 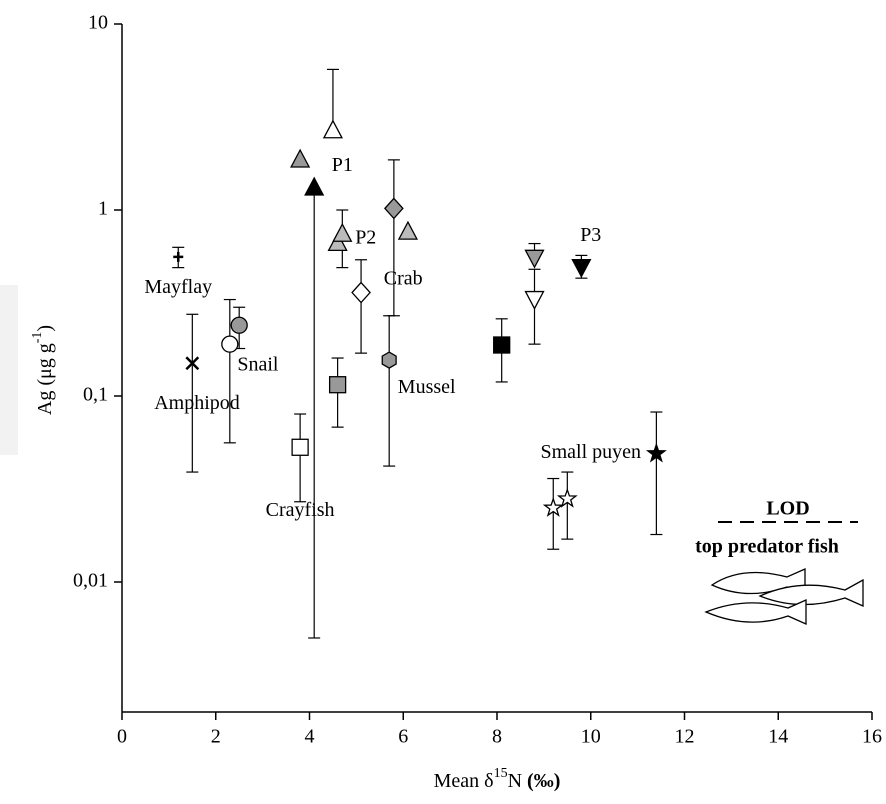 I want to click on annotation: Mayflay, so click(x=178, y=287).